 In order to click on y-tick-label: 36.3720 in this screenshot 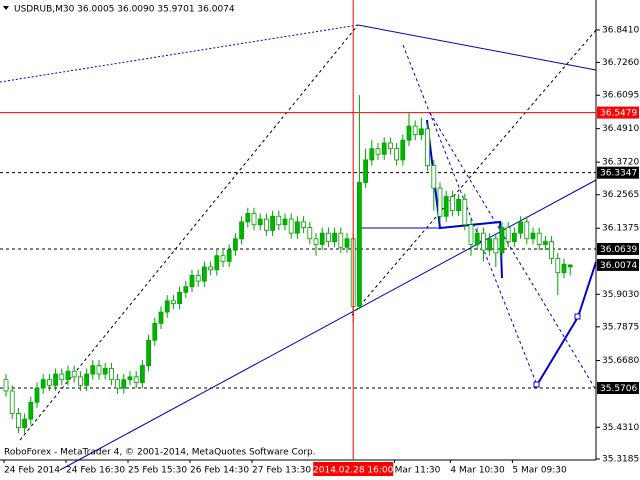, I will do `click(620, 163)`.